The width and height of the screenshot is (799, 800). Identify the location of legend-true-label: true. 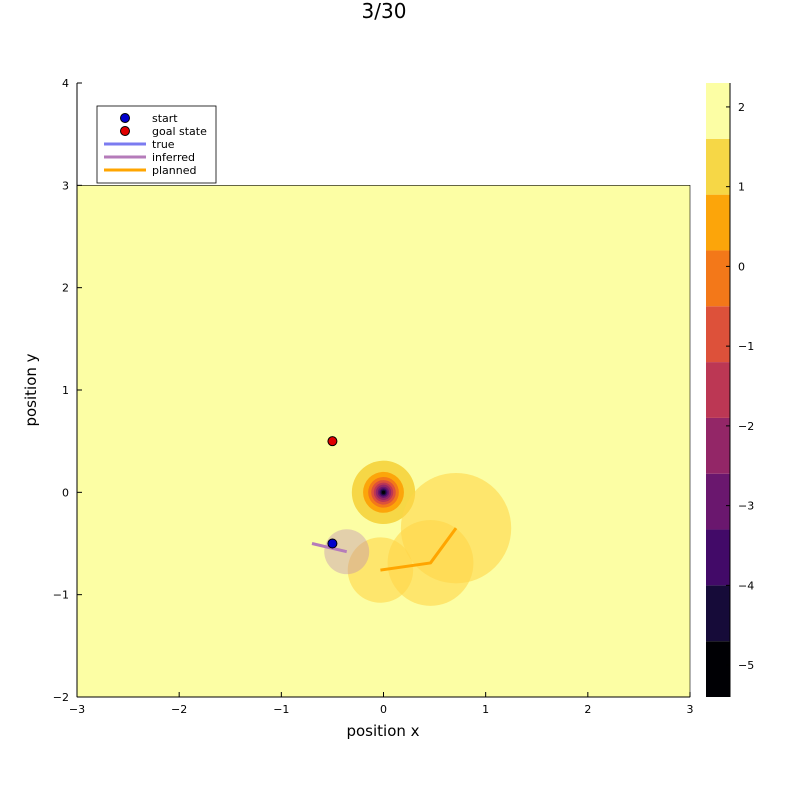
(163, 144).